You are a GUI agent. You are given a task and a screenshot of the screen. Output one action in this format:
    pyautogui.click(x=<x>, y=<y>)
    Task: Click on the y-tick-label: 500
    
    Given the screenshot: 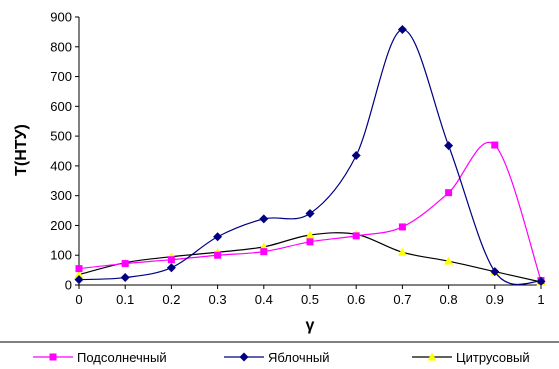 What is the action you would take?
    pyautogui.click(x=61, y=136)
    